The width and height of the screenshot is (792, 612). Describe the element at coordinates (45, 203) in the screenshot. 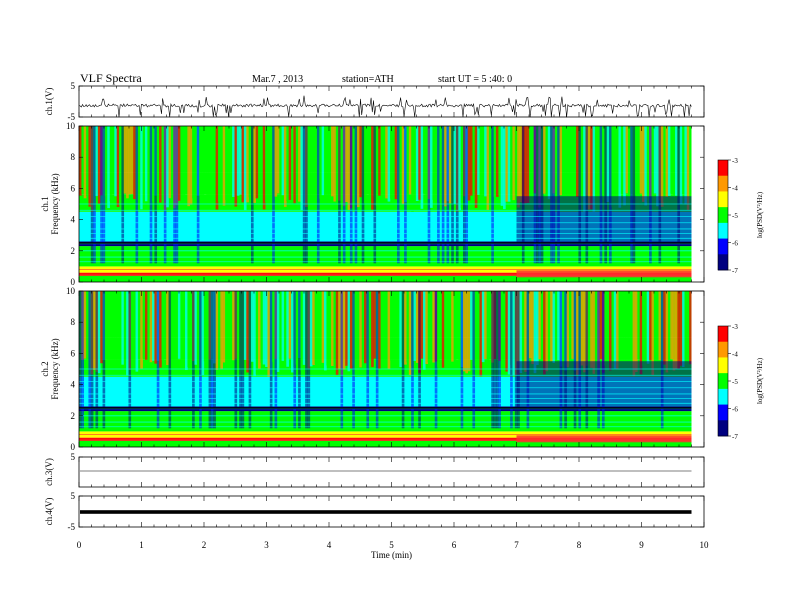

I see `y-axis-label: ch.1` at that location.